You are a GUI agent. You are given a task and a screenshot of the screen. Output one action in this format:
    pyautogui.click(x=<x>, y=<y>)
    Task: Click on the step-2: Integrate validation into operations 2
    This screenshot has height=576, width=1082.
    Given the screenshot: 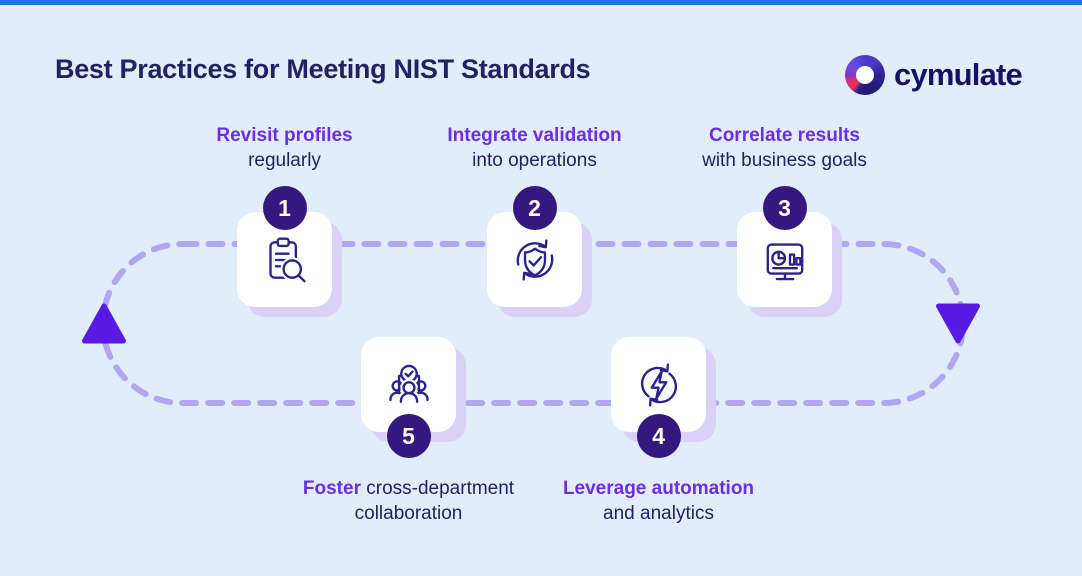 What is the action you would take?
    pyautogui.click(x=534, y=216)
    